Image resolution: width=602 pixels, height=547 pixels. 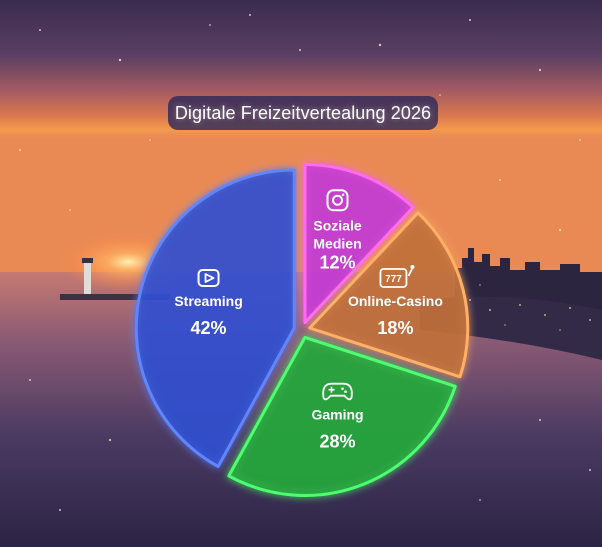 I want to click on slice-name-label: Soziale, so click(x=337, y=225).